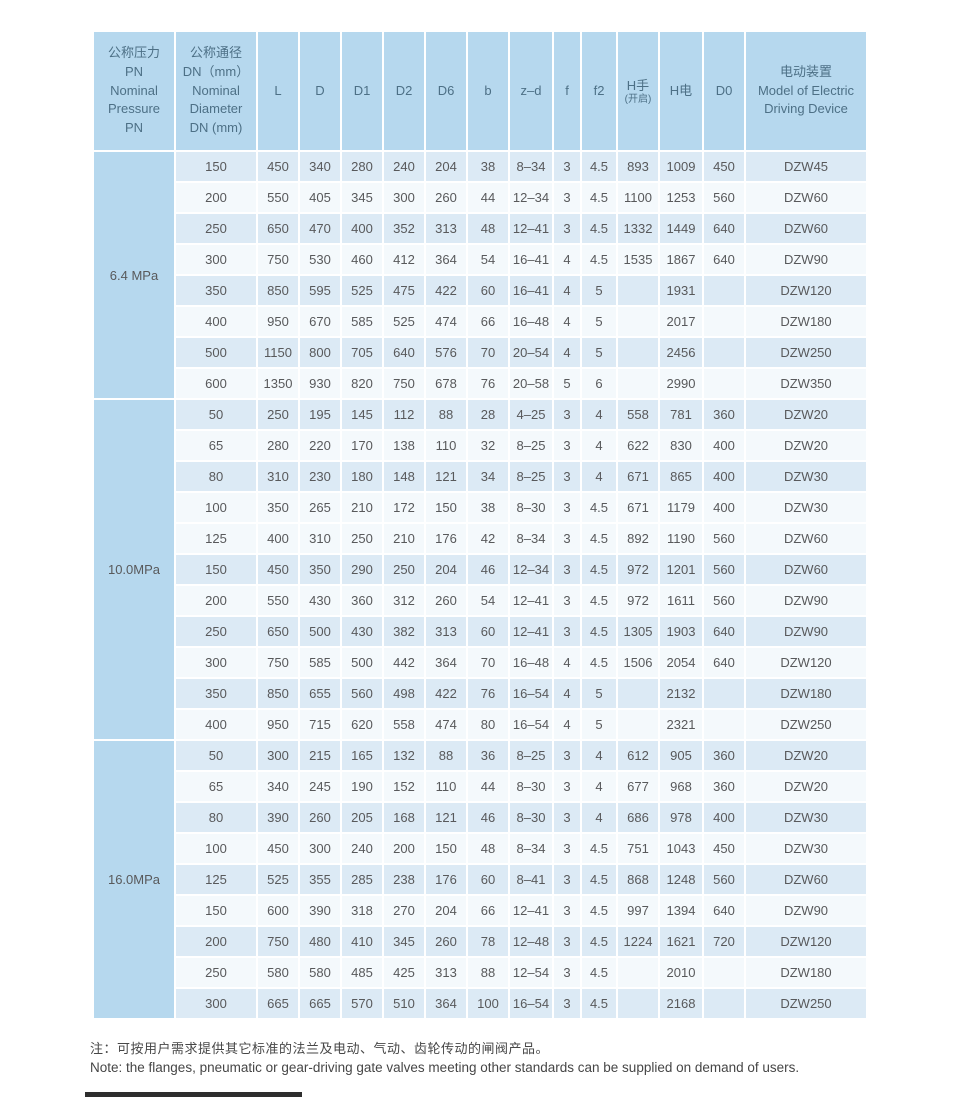 The width and height of the screenshot is (960, 1100). Describe the element at coordinates (278, 631) in the screenshot. I see `cell-L: 650` at that location.